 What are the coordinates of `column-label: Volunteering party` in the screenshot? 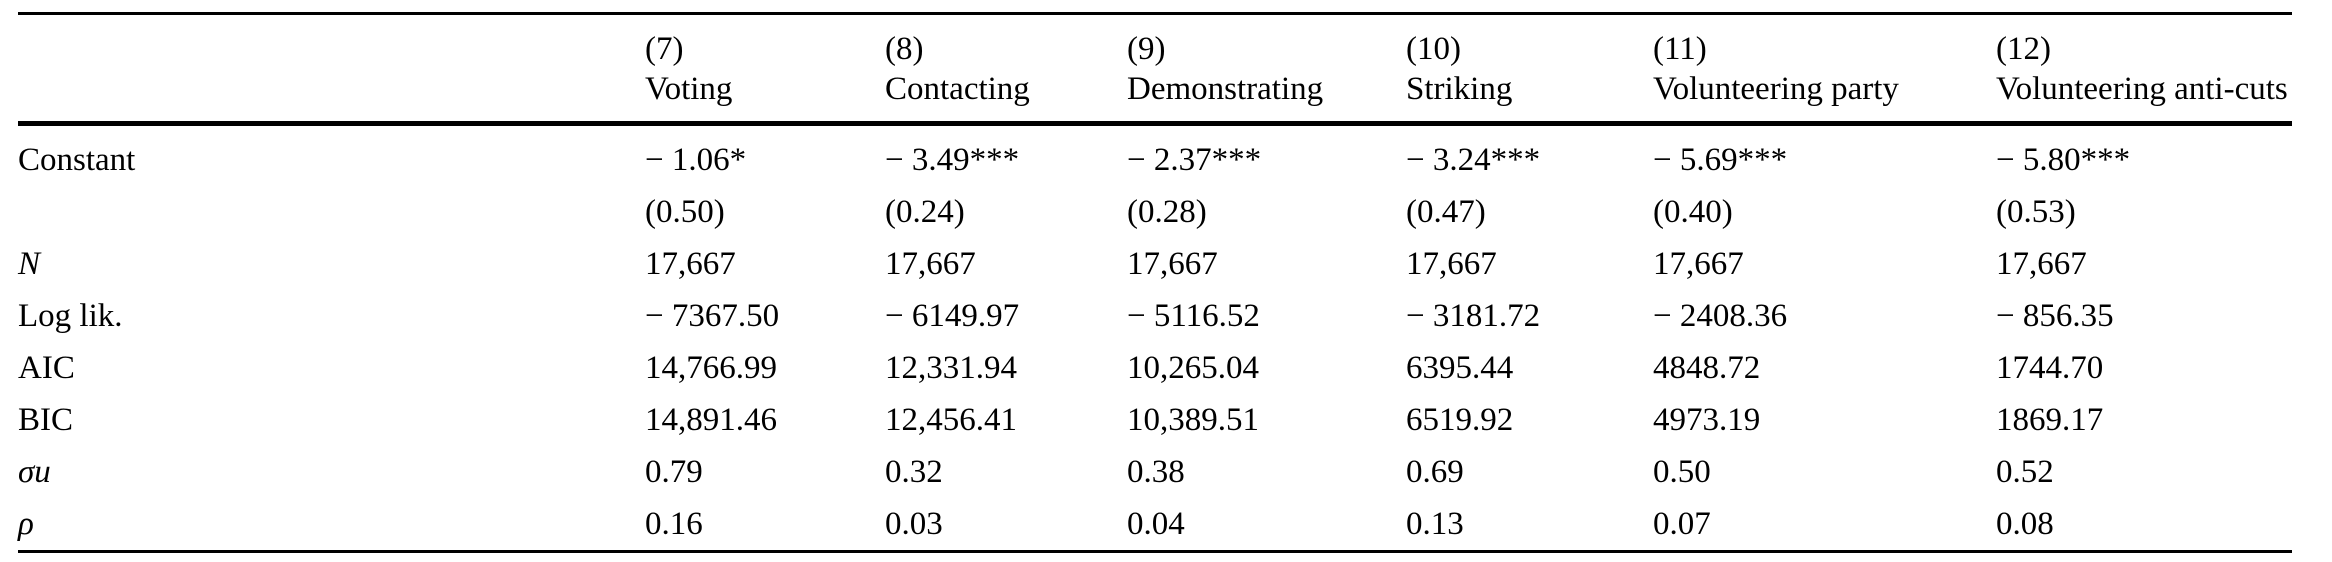 It's located at (1776, 89).